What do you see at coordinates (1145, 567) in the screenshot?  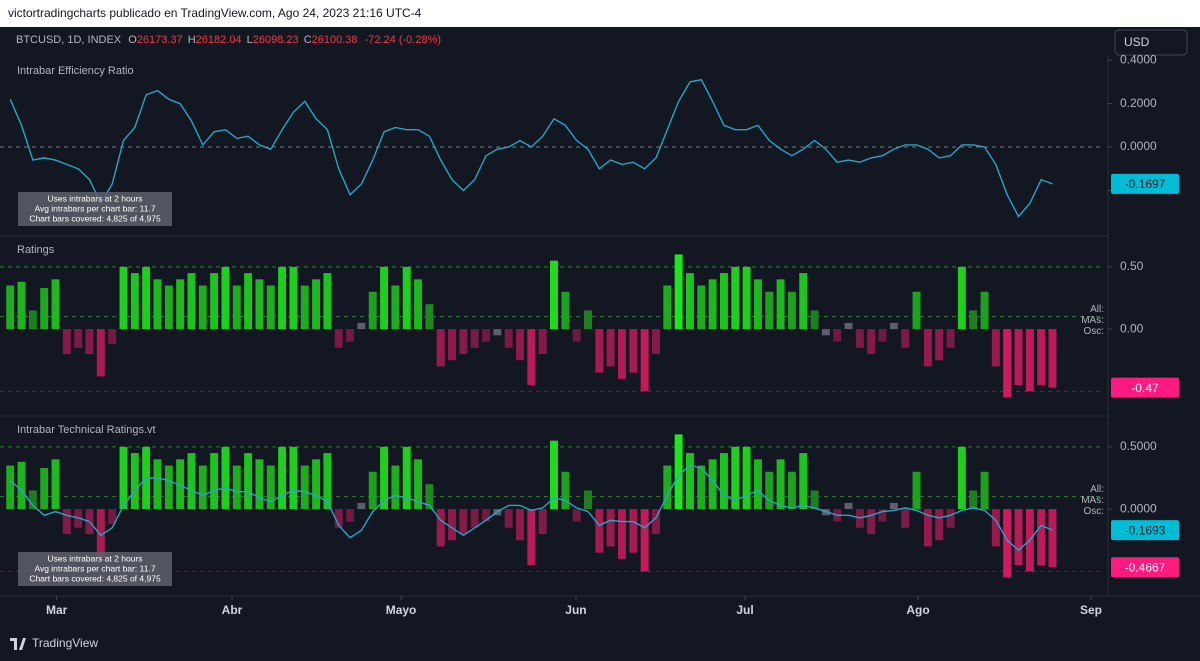 I see `last-value-label: -0.4667` at bounding box center [1145, 567].